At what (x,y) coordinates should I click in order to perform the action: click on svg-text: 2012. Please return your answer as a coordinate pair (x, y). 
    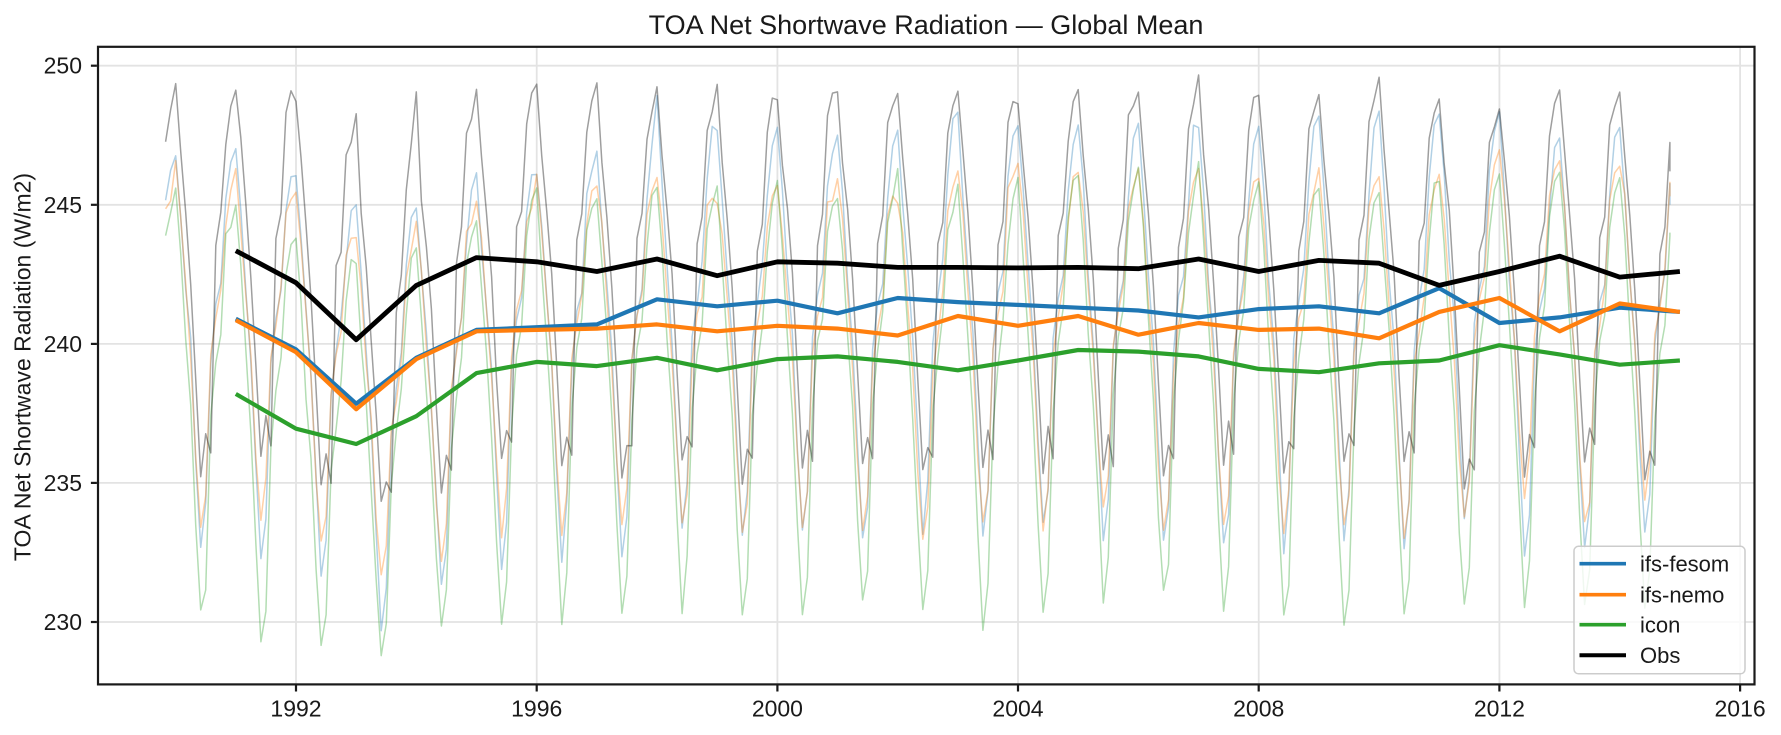
    Looking at the image, I should click on (1499, 708).